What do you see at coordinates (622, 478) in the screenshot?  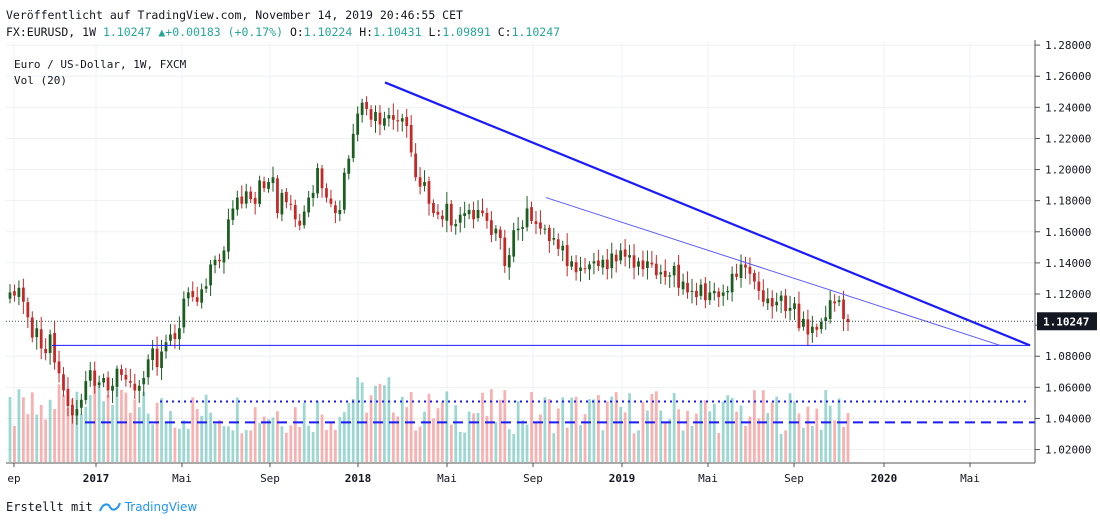 I see `x-tick-label: 2019` at bounding box center [622, 478].